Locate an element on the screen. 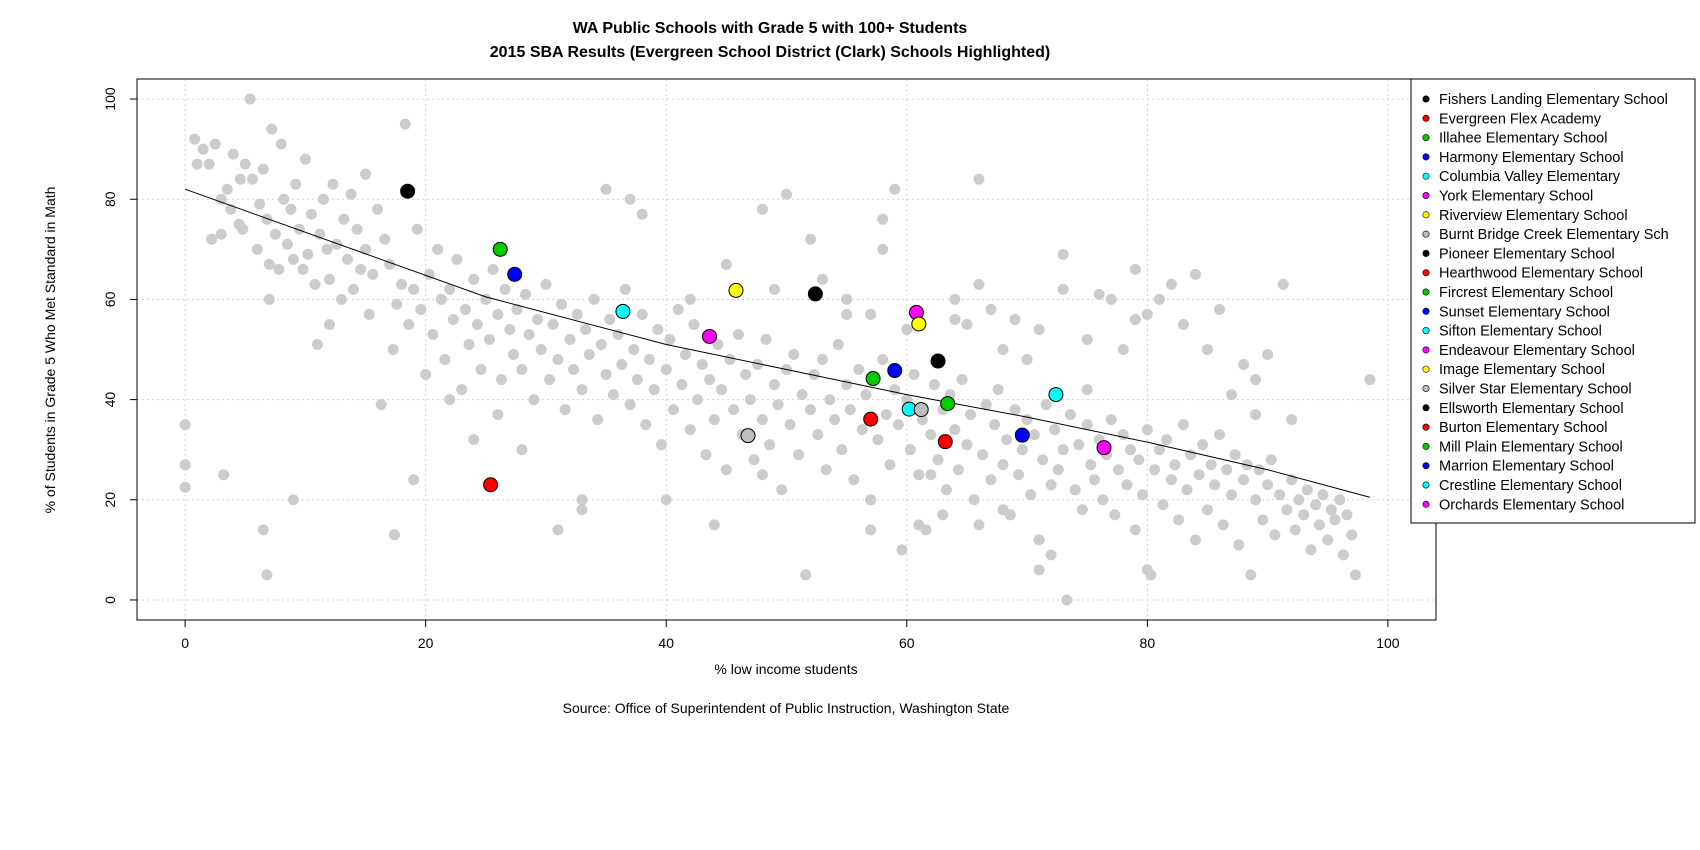  x-tick-label: 80 is located at coordinates (1148, 643).